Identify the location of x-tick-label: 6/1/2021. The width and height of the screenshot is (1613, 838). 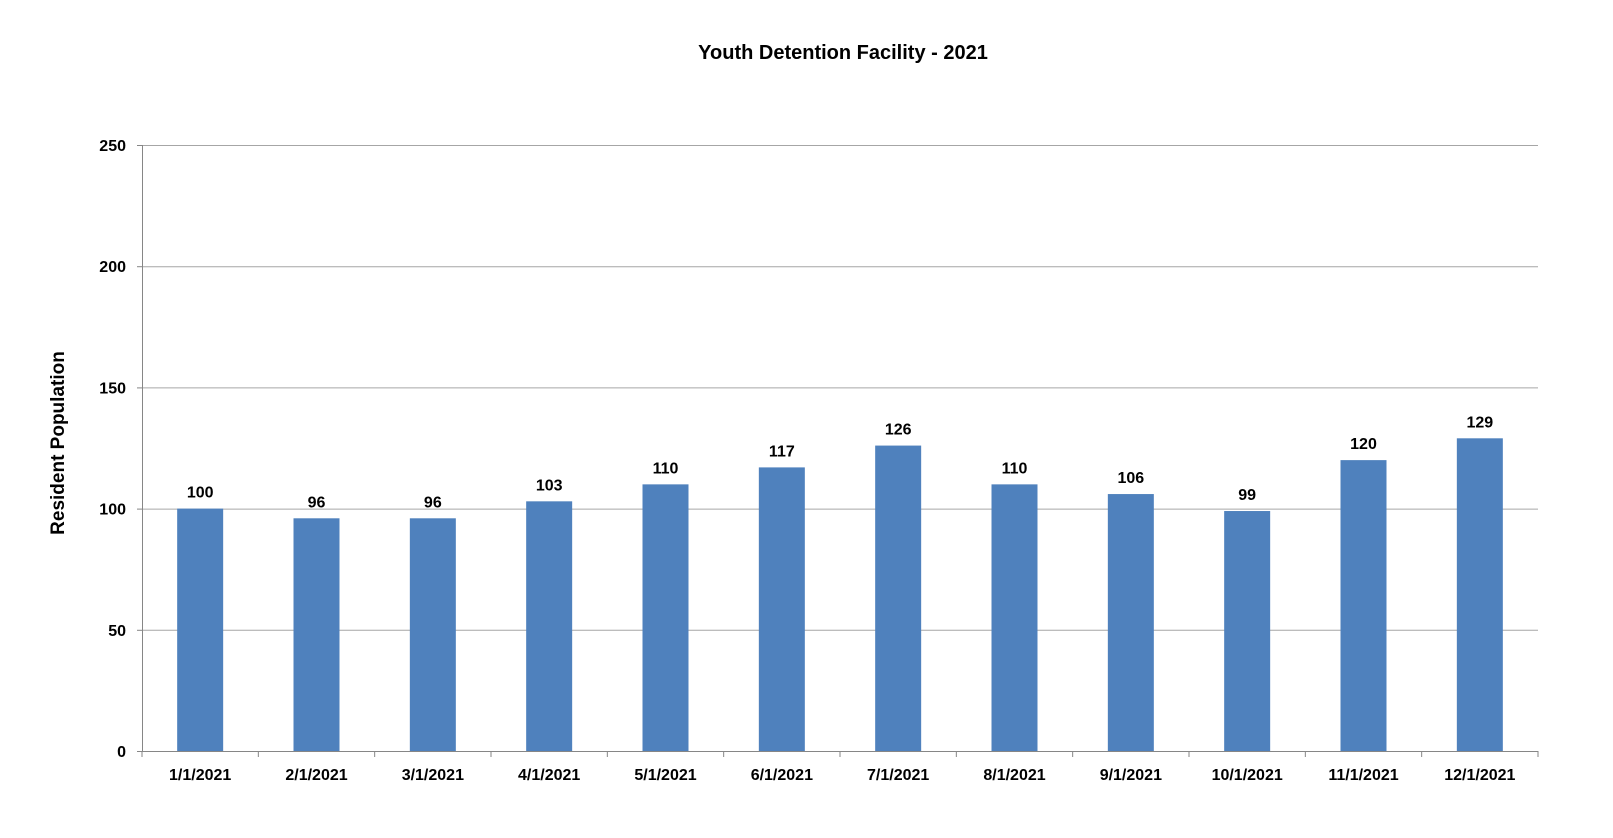
(782, 775).